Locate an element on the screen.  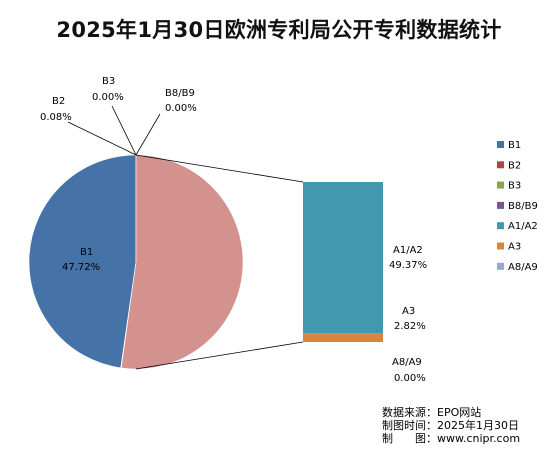
bar-label-a3-value: 2.82% is located at coordinates (410, 326).